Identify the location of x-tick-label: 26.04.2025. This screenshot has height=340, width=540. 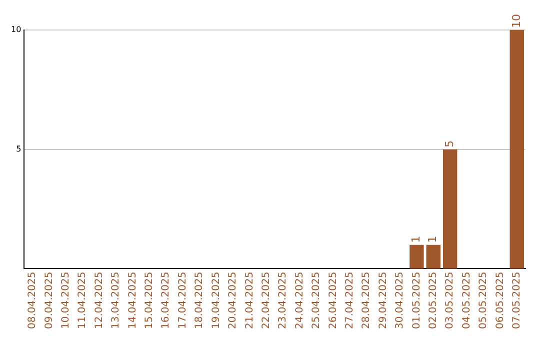
(333, 301).